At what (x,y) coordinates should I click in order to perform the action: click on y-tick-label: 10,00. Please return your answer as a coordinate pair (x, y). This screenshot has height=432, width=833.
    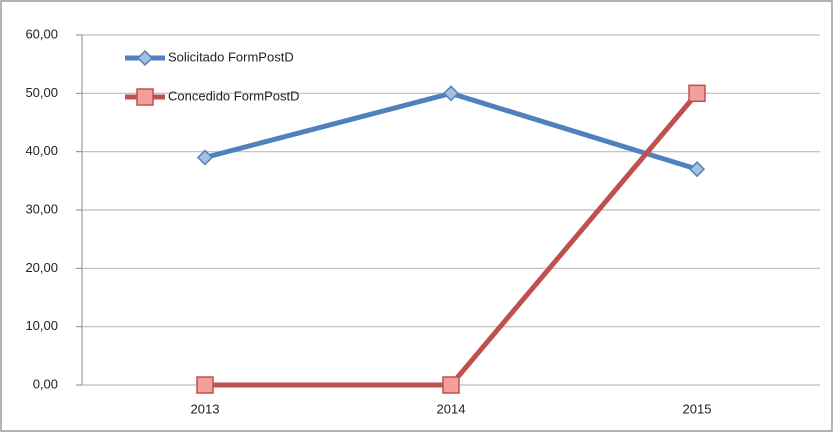
    Looking at the image, I should click on (41, 325).